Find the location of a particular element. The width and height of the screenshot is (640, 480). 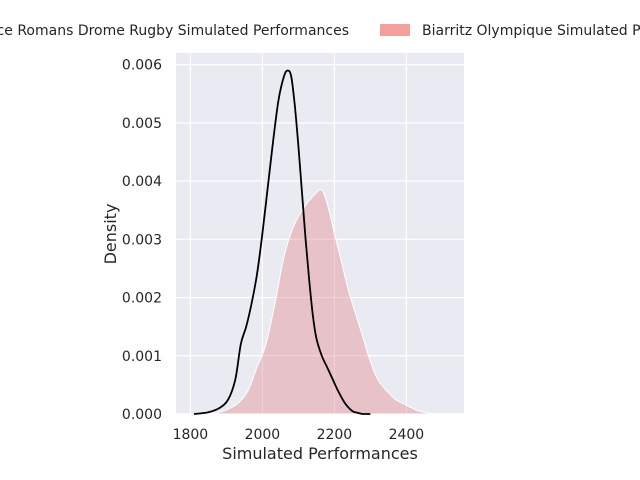

y-tick-label: 0.001 is located at coordinates (142, 357).